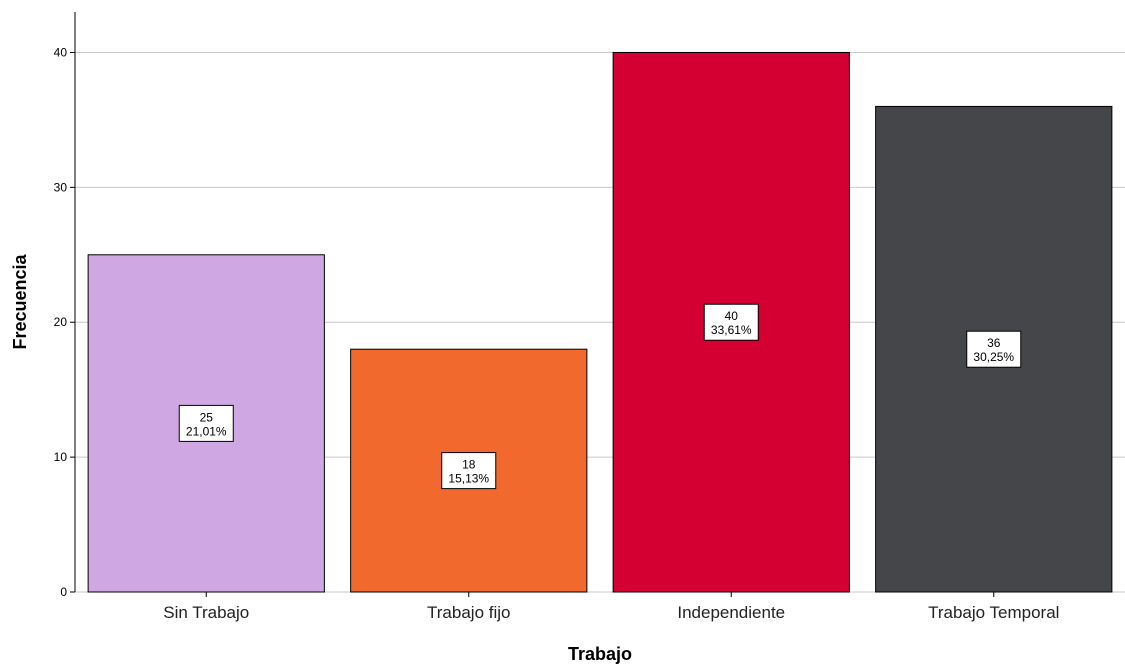 The height and width of the screenshot is (667, 1125). What do you see at coordinates (600, 654) in the screenshot?
I see `x-axis-title: Trabajo` at bounding box center [600, 654].